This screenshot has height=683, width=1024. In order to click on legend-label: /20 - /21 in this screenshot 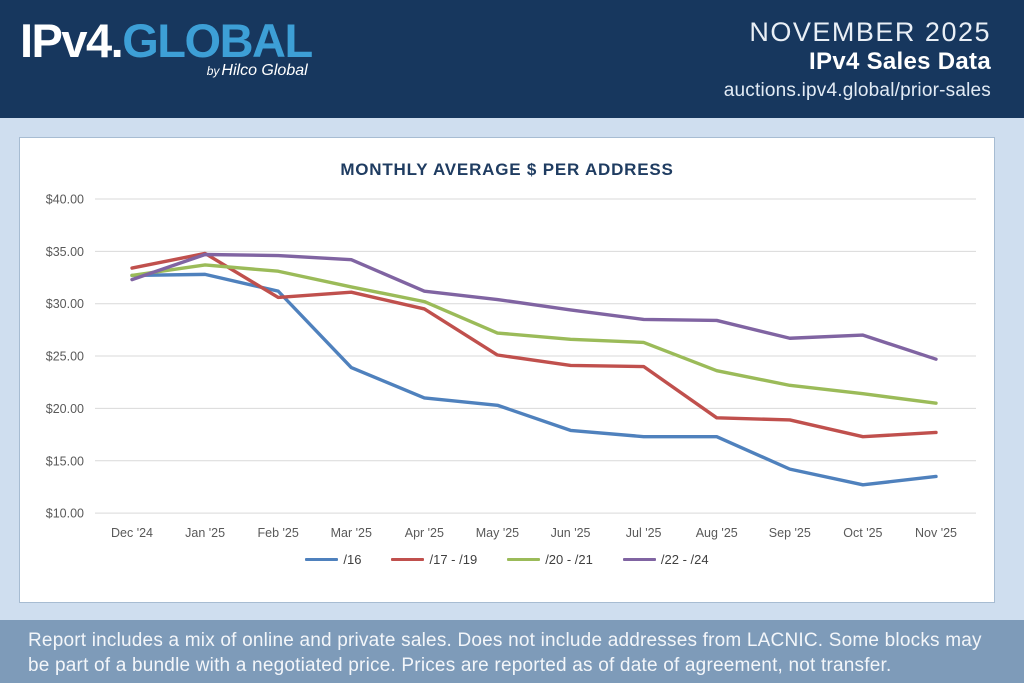, I will do `click(569, 559)`.